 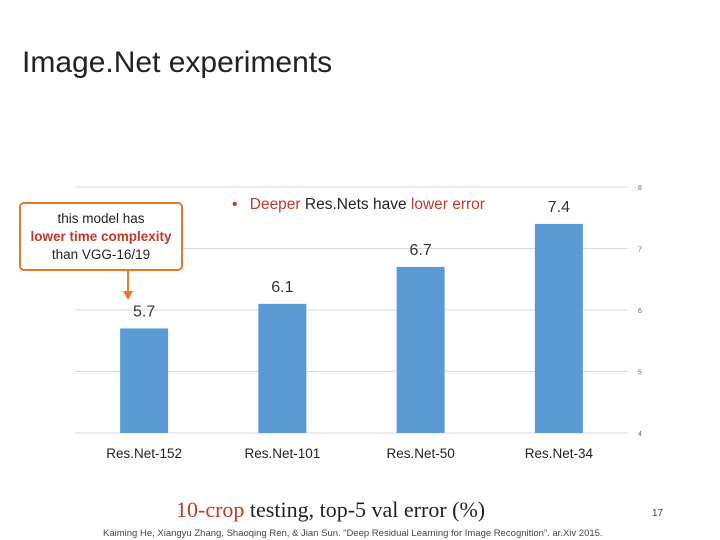 I want to click on callout-line3: than VGG-16/19, so click(x=101, y=254).